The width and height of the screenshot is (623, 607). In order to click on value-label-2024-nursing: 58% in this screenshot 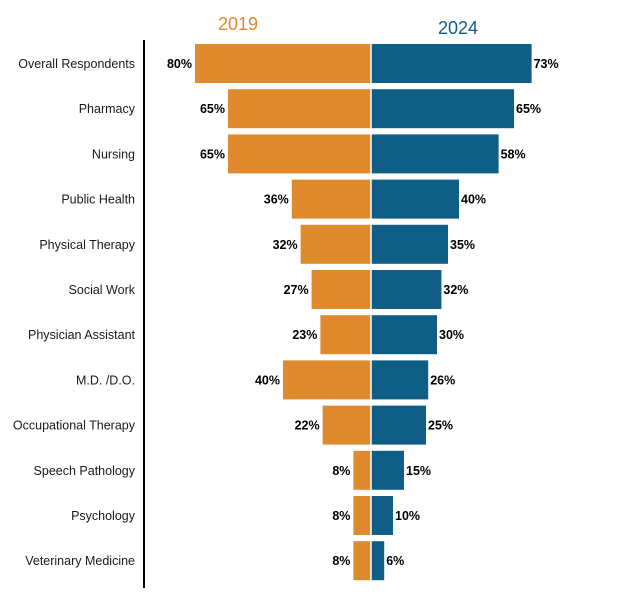, I will do `click(513, 154)`.